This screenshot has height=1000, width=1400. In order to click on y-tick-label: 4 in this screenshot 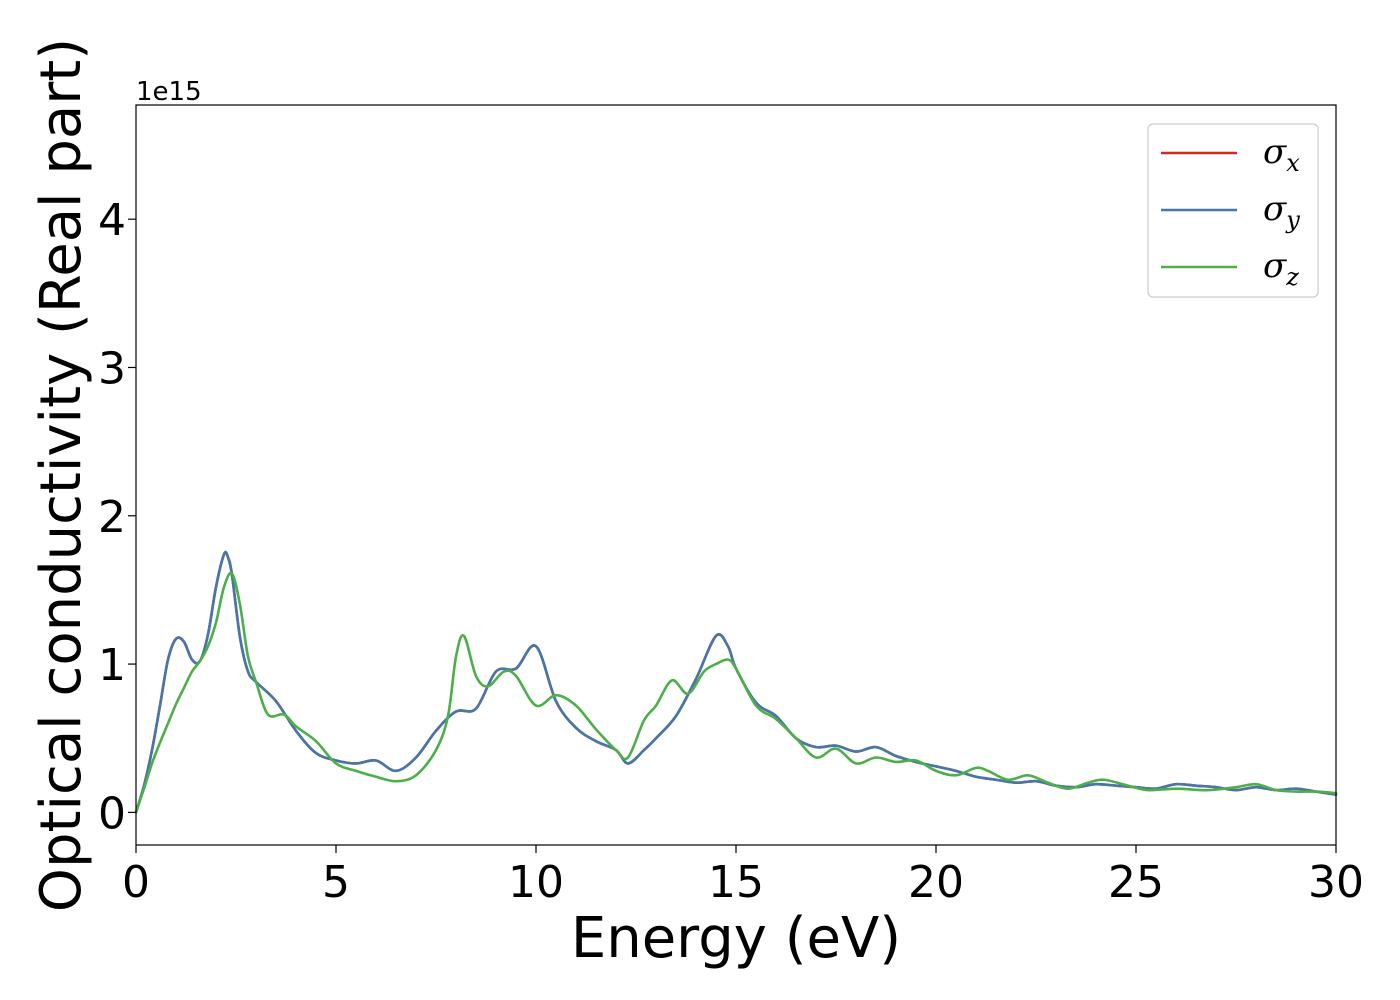, I will do `click(112, 220)`.